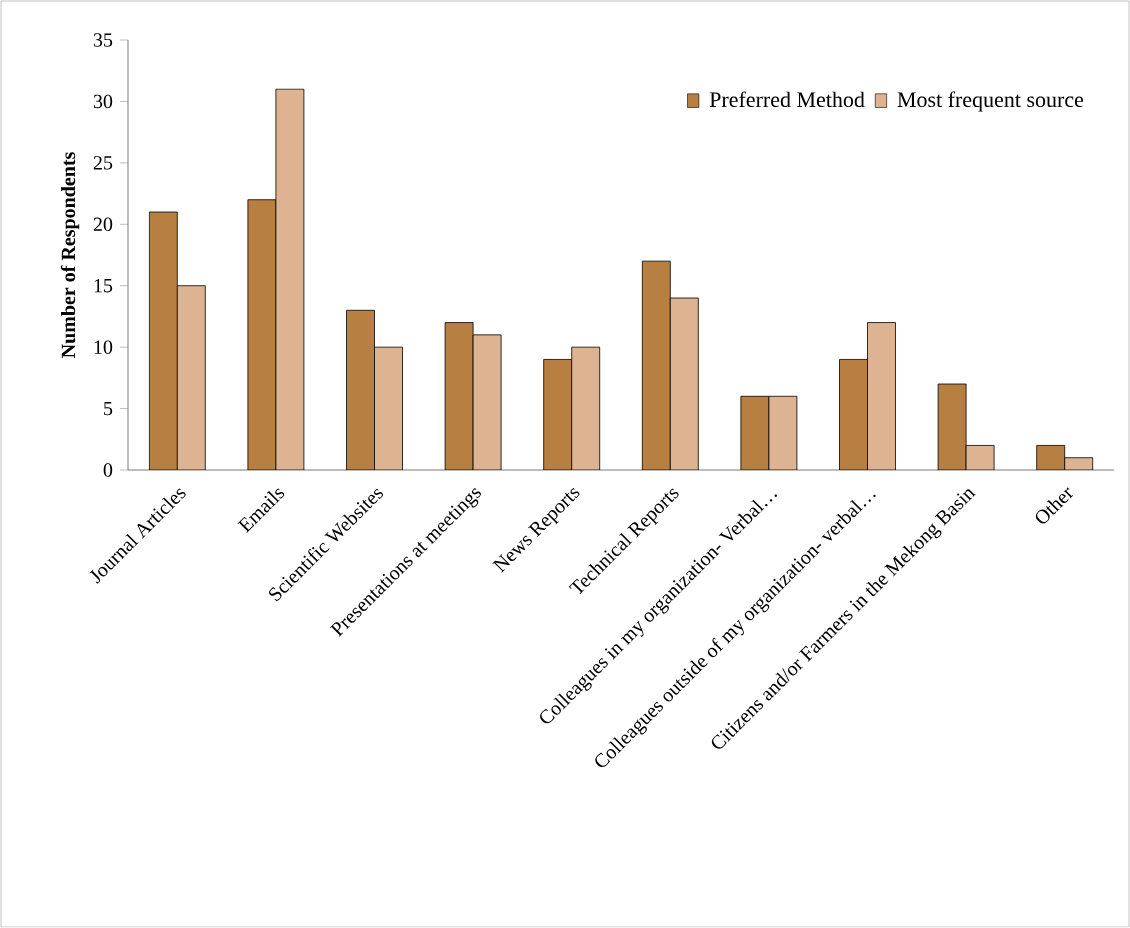  I want to click on y-tick-label: 30, so click(103, 101).